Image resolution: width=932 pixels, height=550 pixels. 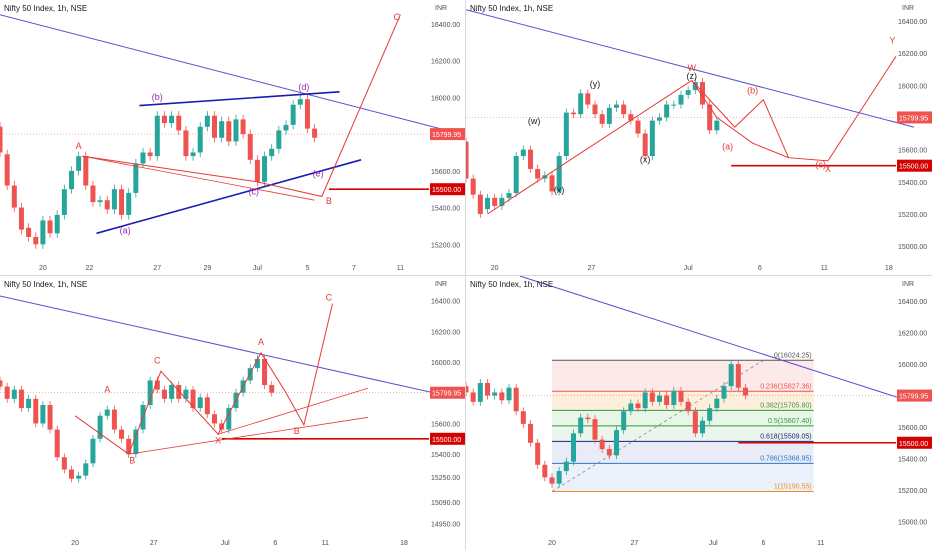 I want to click on time-axis: 20 27 Jul 6 11 18, so click(x=239, y=543).